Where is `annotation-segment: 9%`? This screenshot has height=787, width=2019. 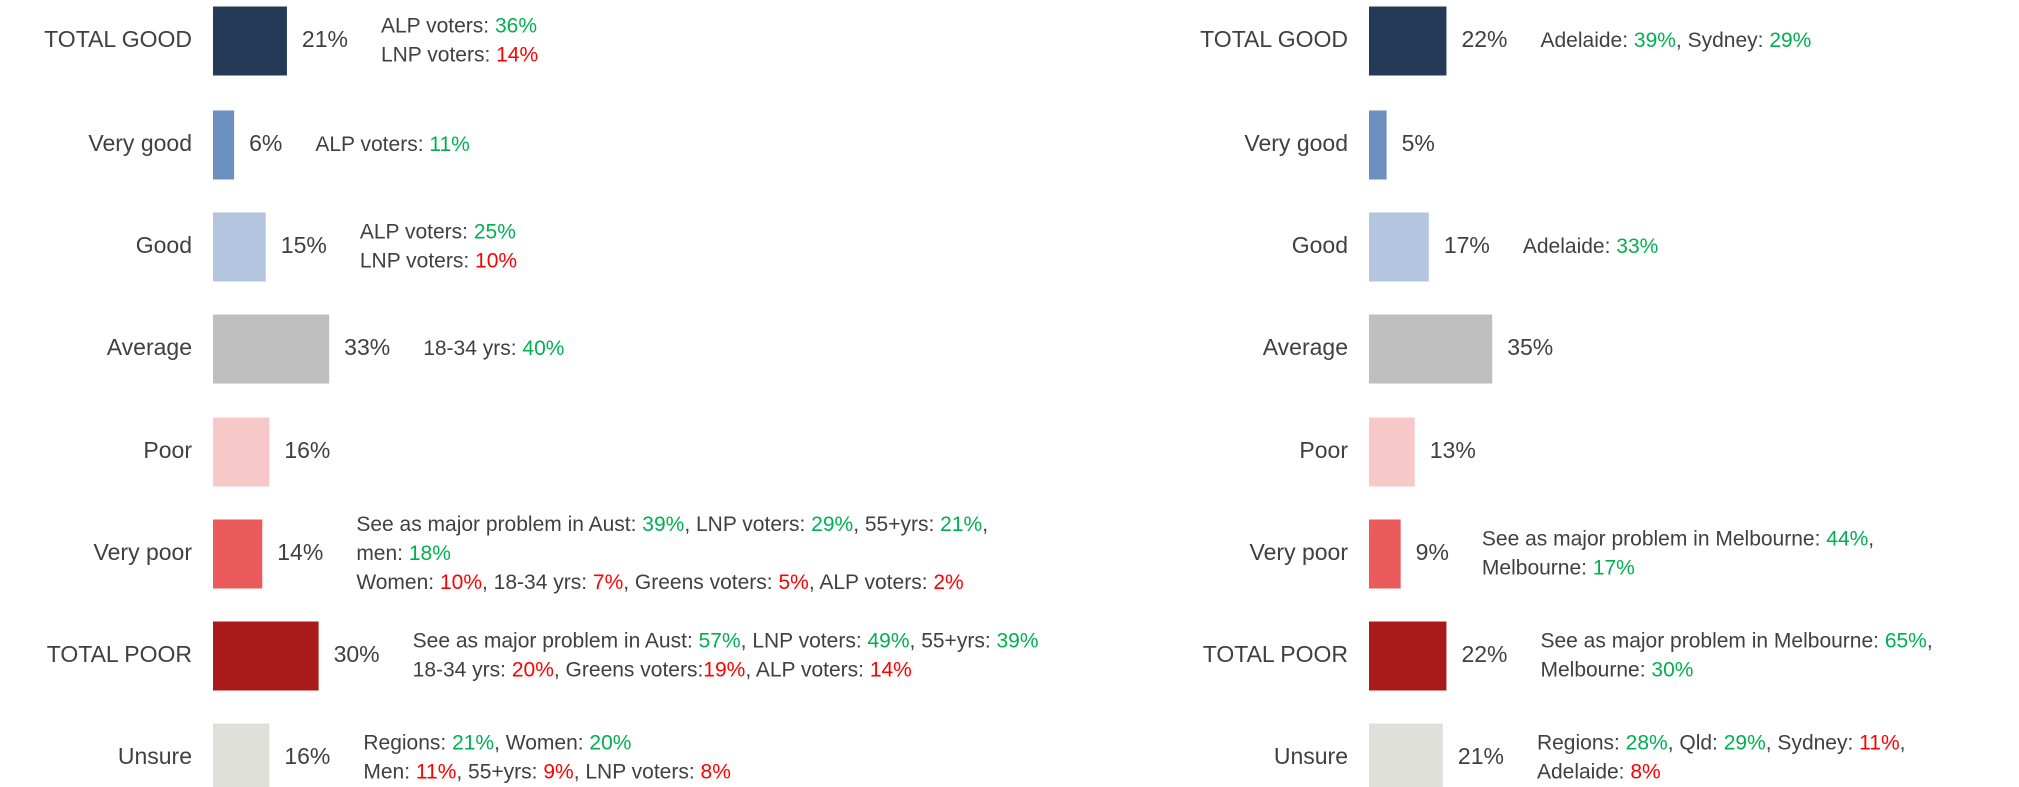
annotation-segment: 9% is located at coordinates (558, 771).